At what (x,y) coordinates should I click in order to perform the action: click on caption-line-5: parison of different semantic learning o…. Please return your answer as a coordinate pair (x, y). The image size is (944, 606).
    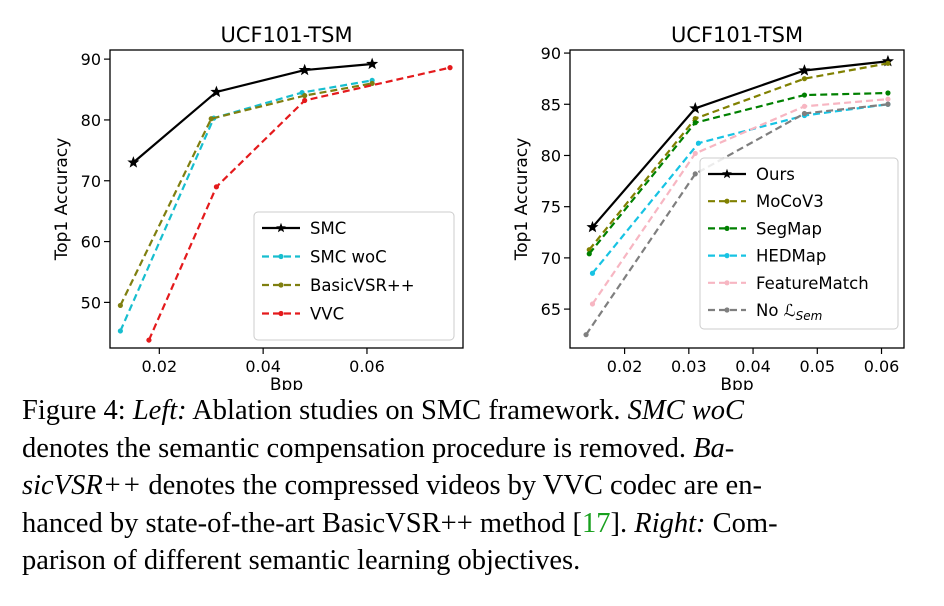
    Looking at the image, I should click on (472, 561).